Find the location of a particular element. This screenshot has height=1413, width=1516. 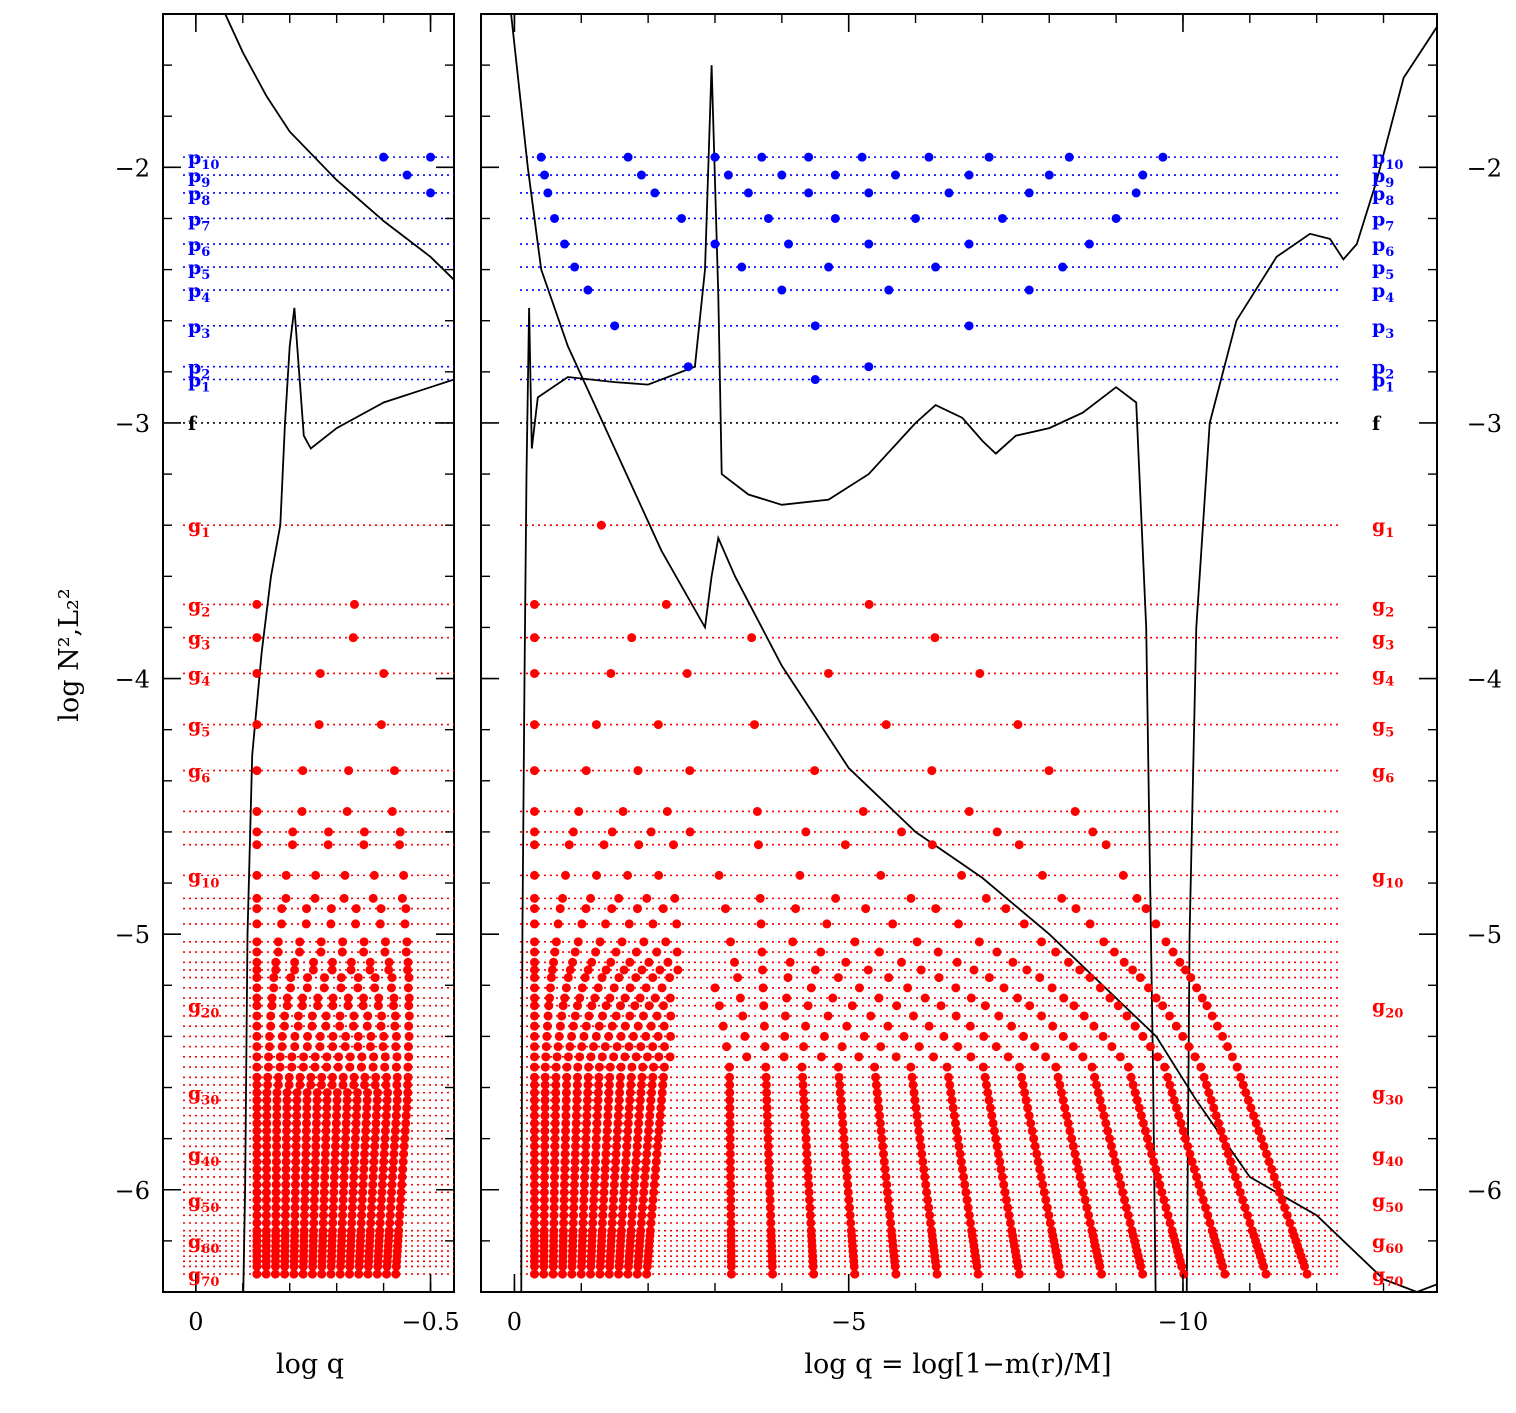

mode-label-g40: g40 is located at coordinates (203, 1157).